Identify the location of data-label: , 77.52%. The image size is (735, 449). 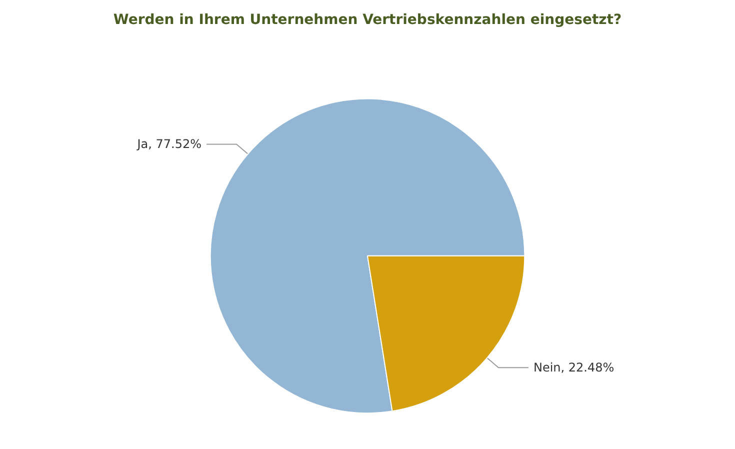
(175, 144).